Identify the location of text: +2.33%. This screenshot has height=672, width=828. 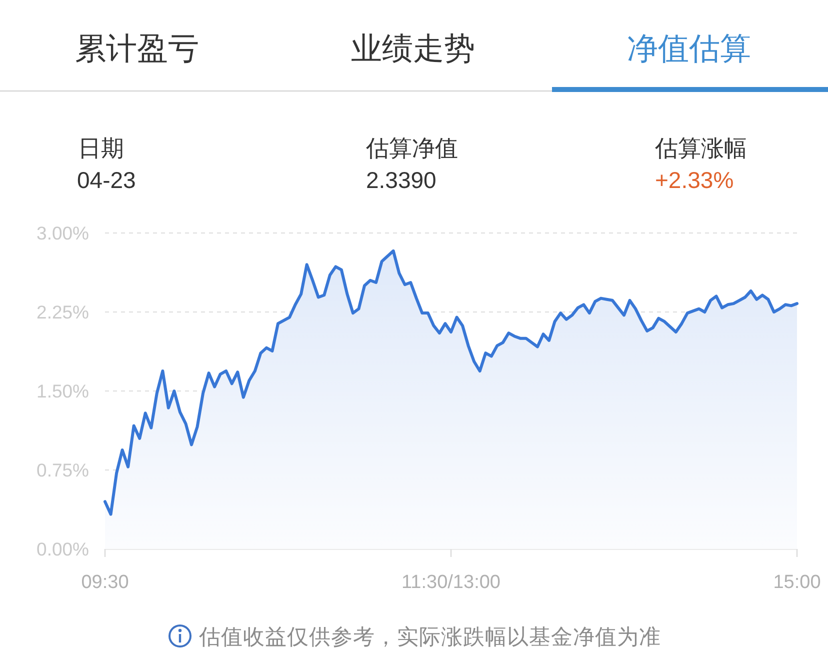
(694, 180).